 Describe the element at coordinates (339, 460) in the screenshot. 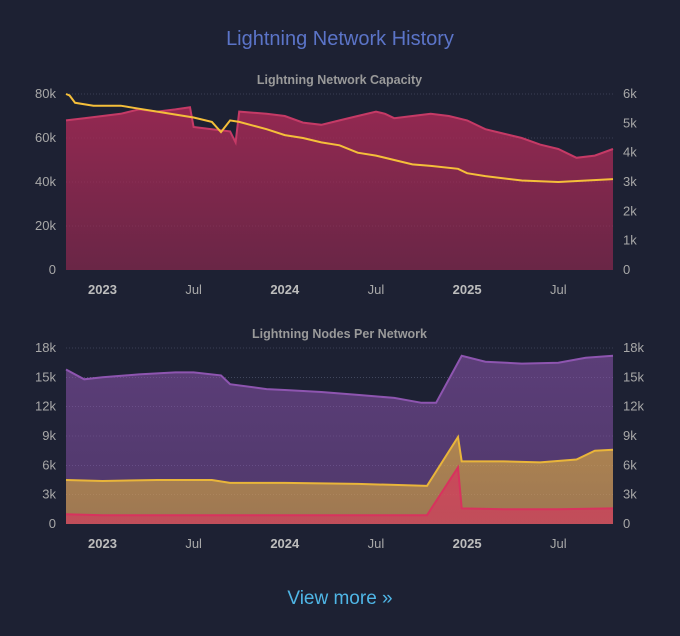

I see `tor-line` at that location.